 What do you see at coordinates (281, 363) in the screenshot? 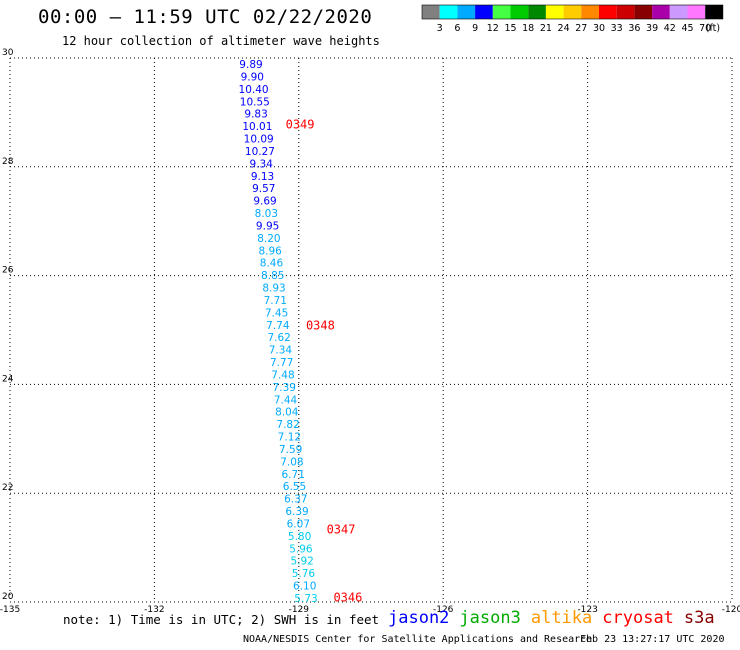
I see `wave-height-value: 7.77` at bounding box center [281, 363].